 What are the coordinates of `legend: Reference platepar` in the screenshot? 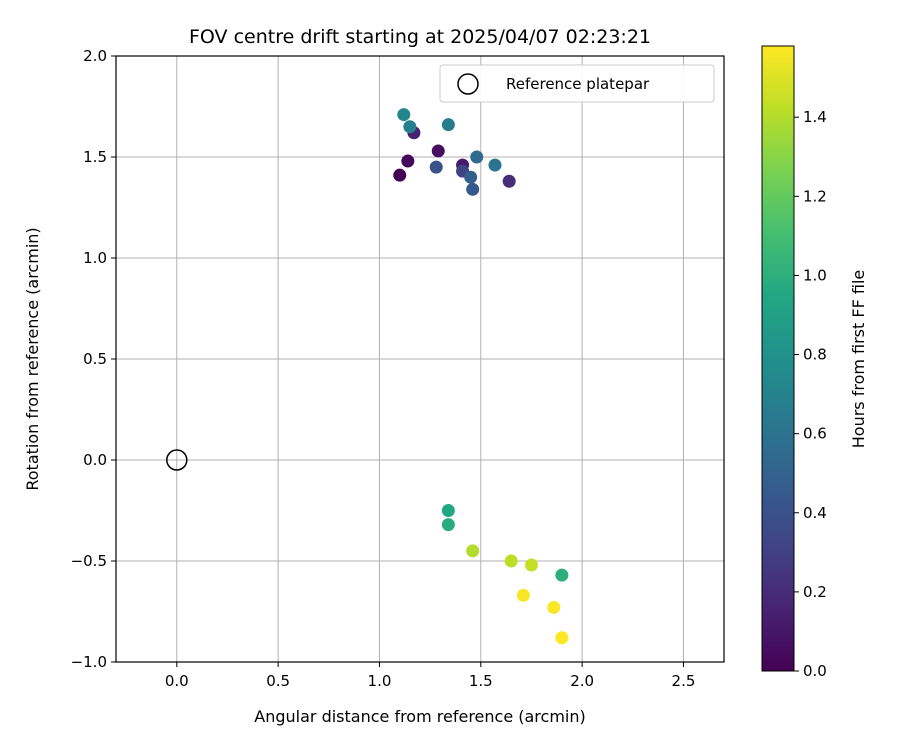 It's located at (577, 83).